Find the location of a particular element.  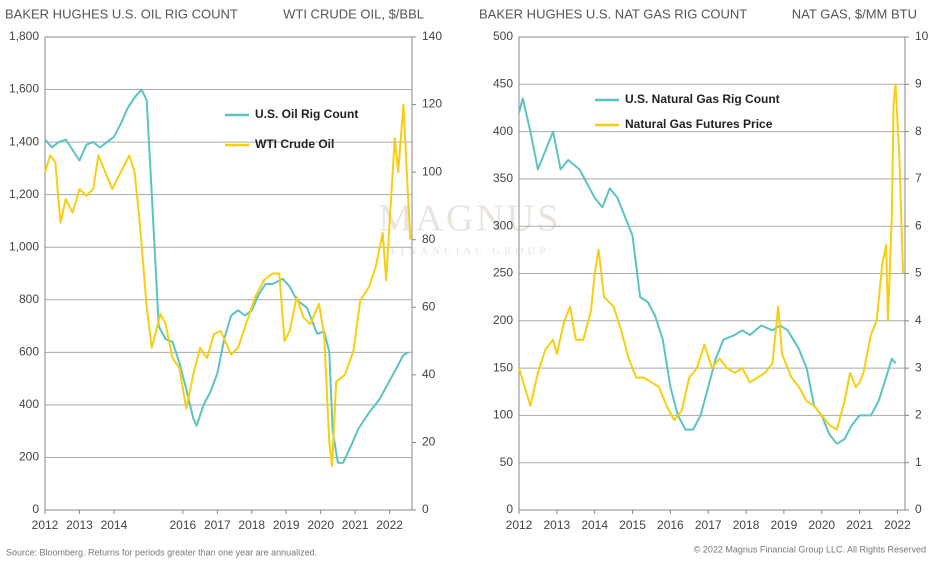

y-tick-label: 1,000 is located at coordinates (24, 246).